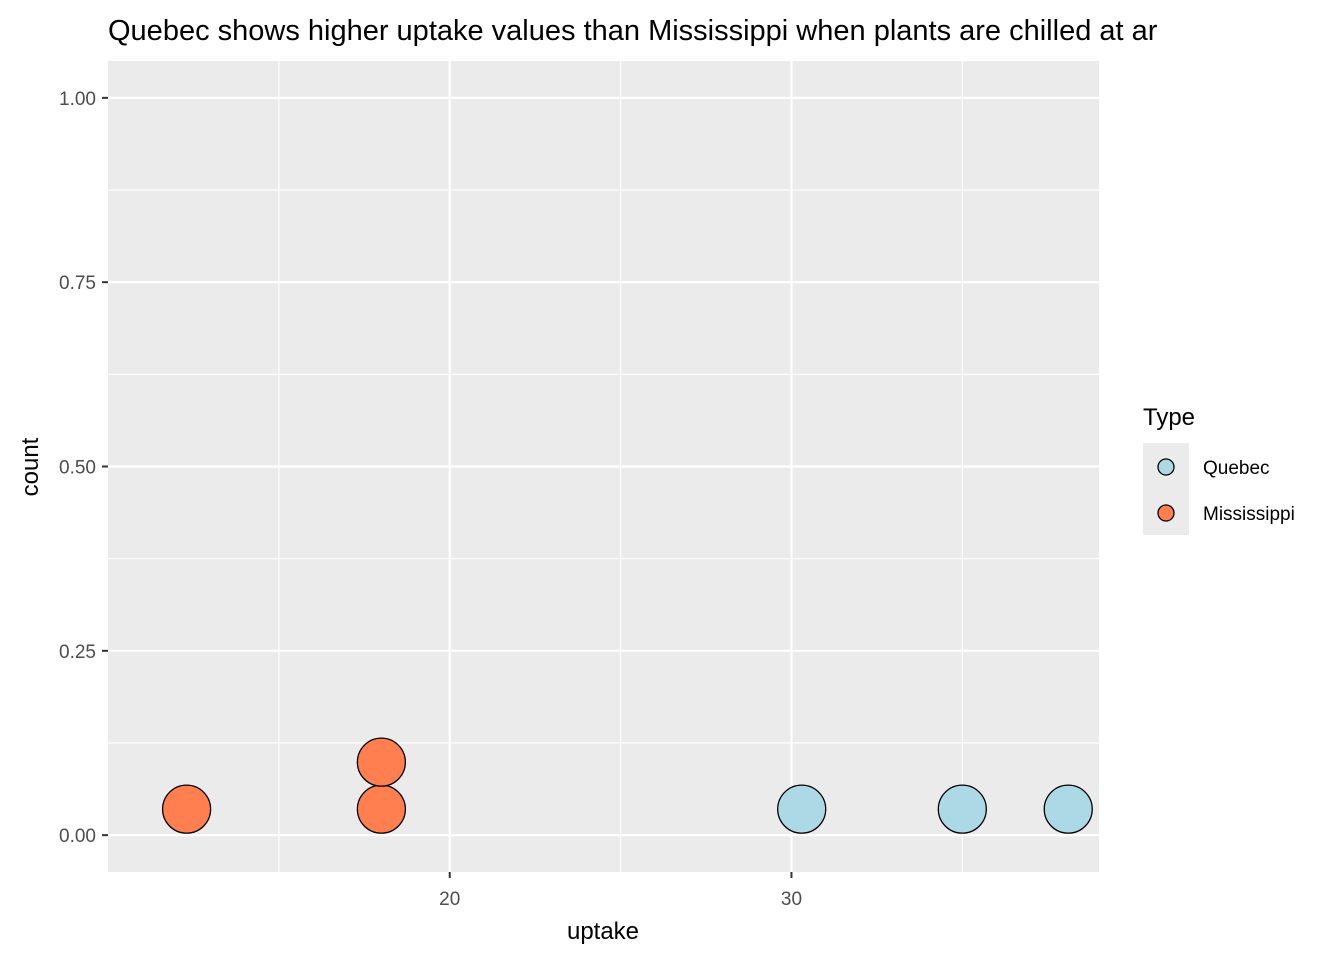 The image size is (1344, 960). Describe the element at coordinates (30, 466) in the screenshot. I see `y-axis-title: count` at that location.